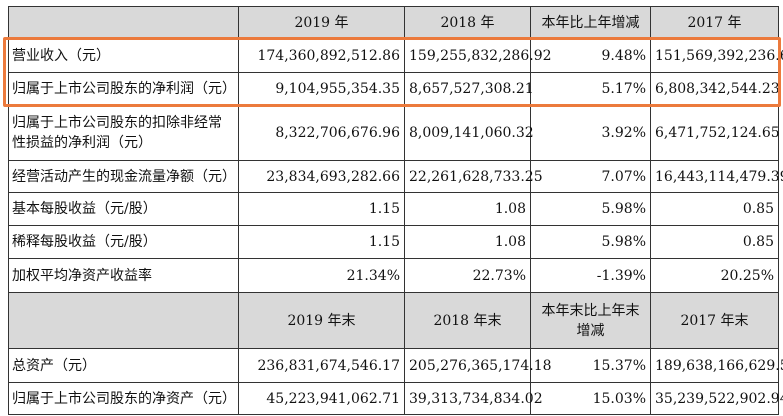  Describe the element at coordinates (123, 242) in the screenshot. I see `row-label: 稀释每股收益（元/股）` at that location.